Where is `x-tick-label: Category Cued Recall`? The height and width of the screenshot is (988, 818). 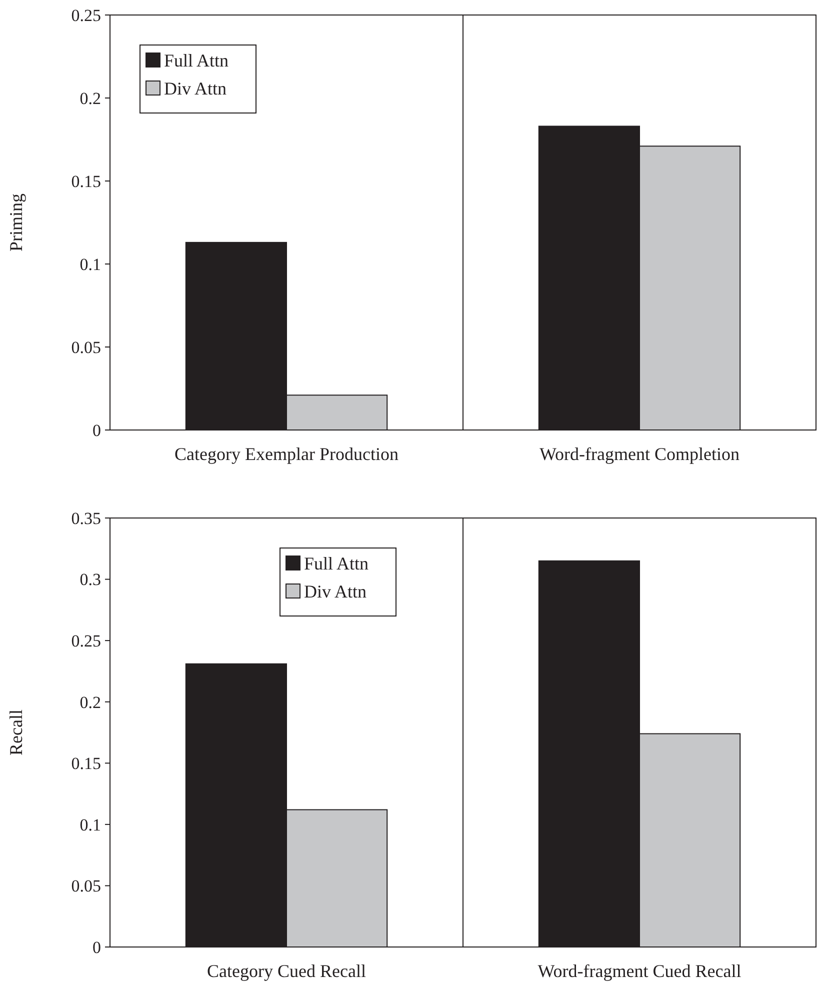 x-tick-label: Category Cued Recall is located at coordinates (286, 971).